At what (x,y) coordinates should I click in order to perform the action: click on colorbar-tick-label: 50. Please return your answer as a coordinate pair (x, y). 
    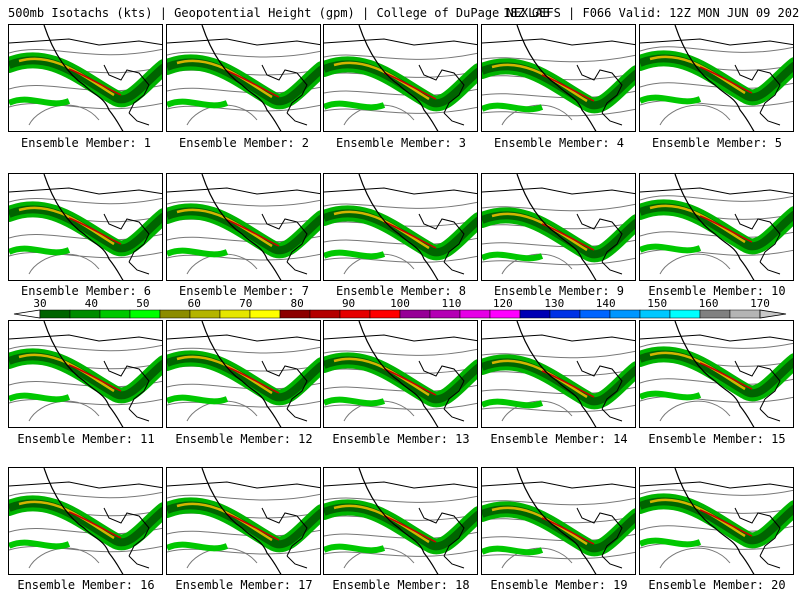
    Looking at the image, I should click on (142, 303).